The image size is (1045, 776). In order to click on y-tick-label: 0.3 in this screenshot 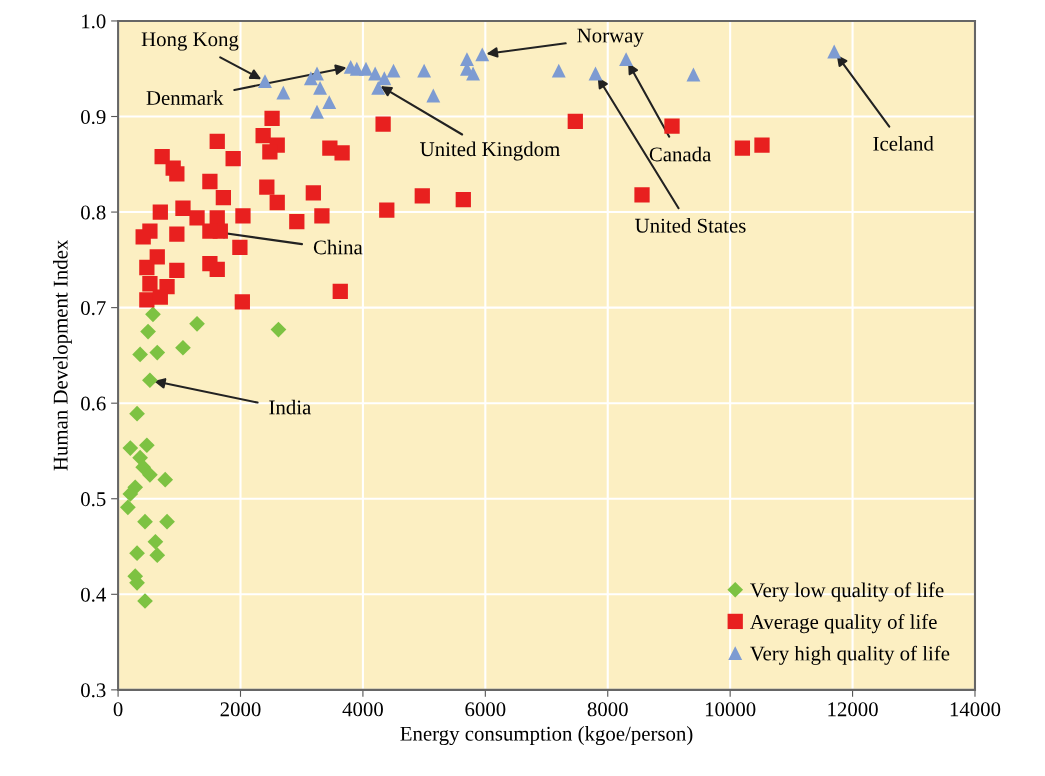, I will do `click(93, 690)`.